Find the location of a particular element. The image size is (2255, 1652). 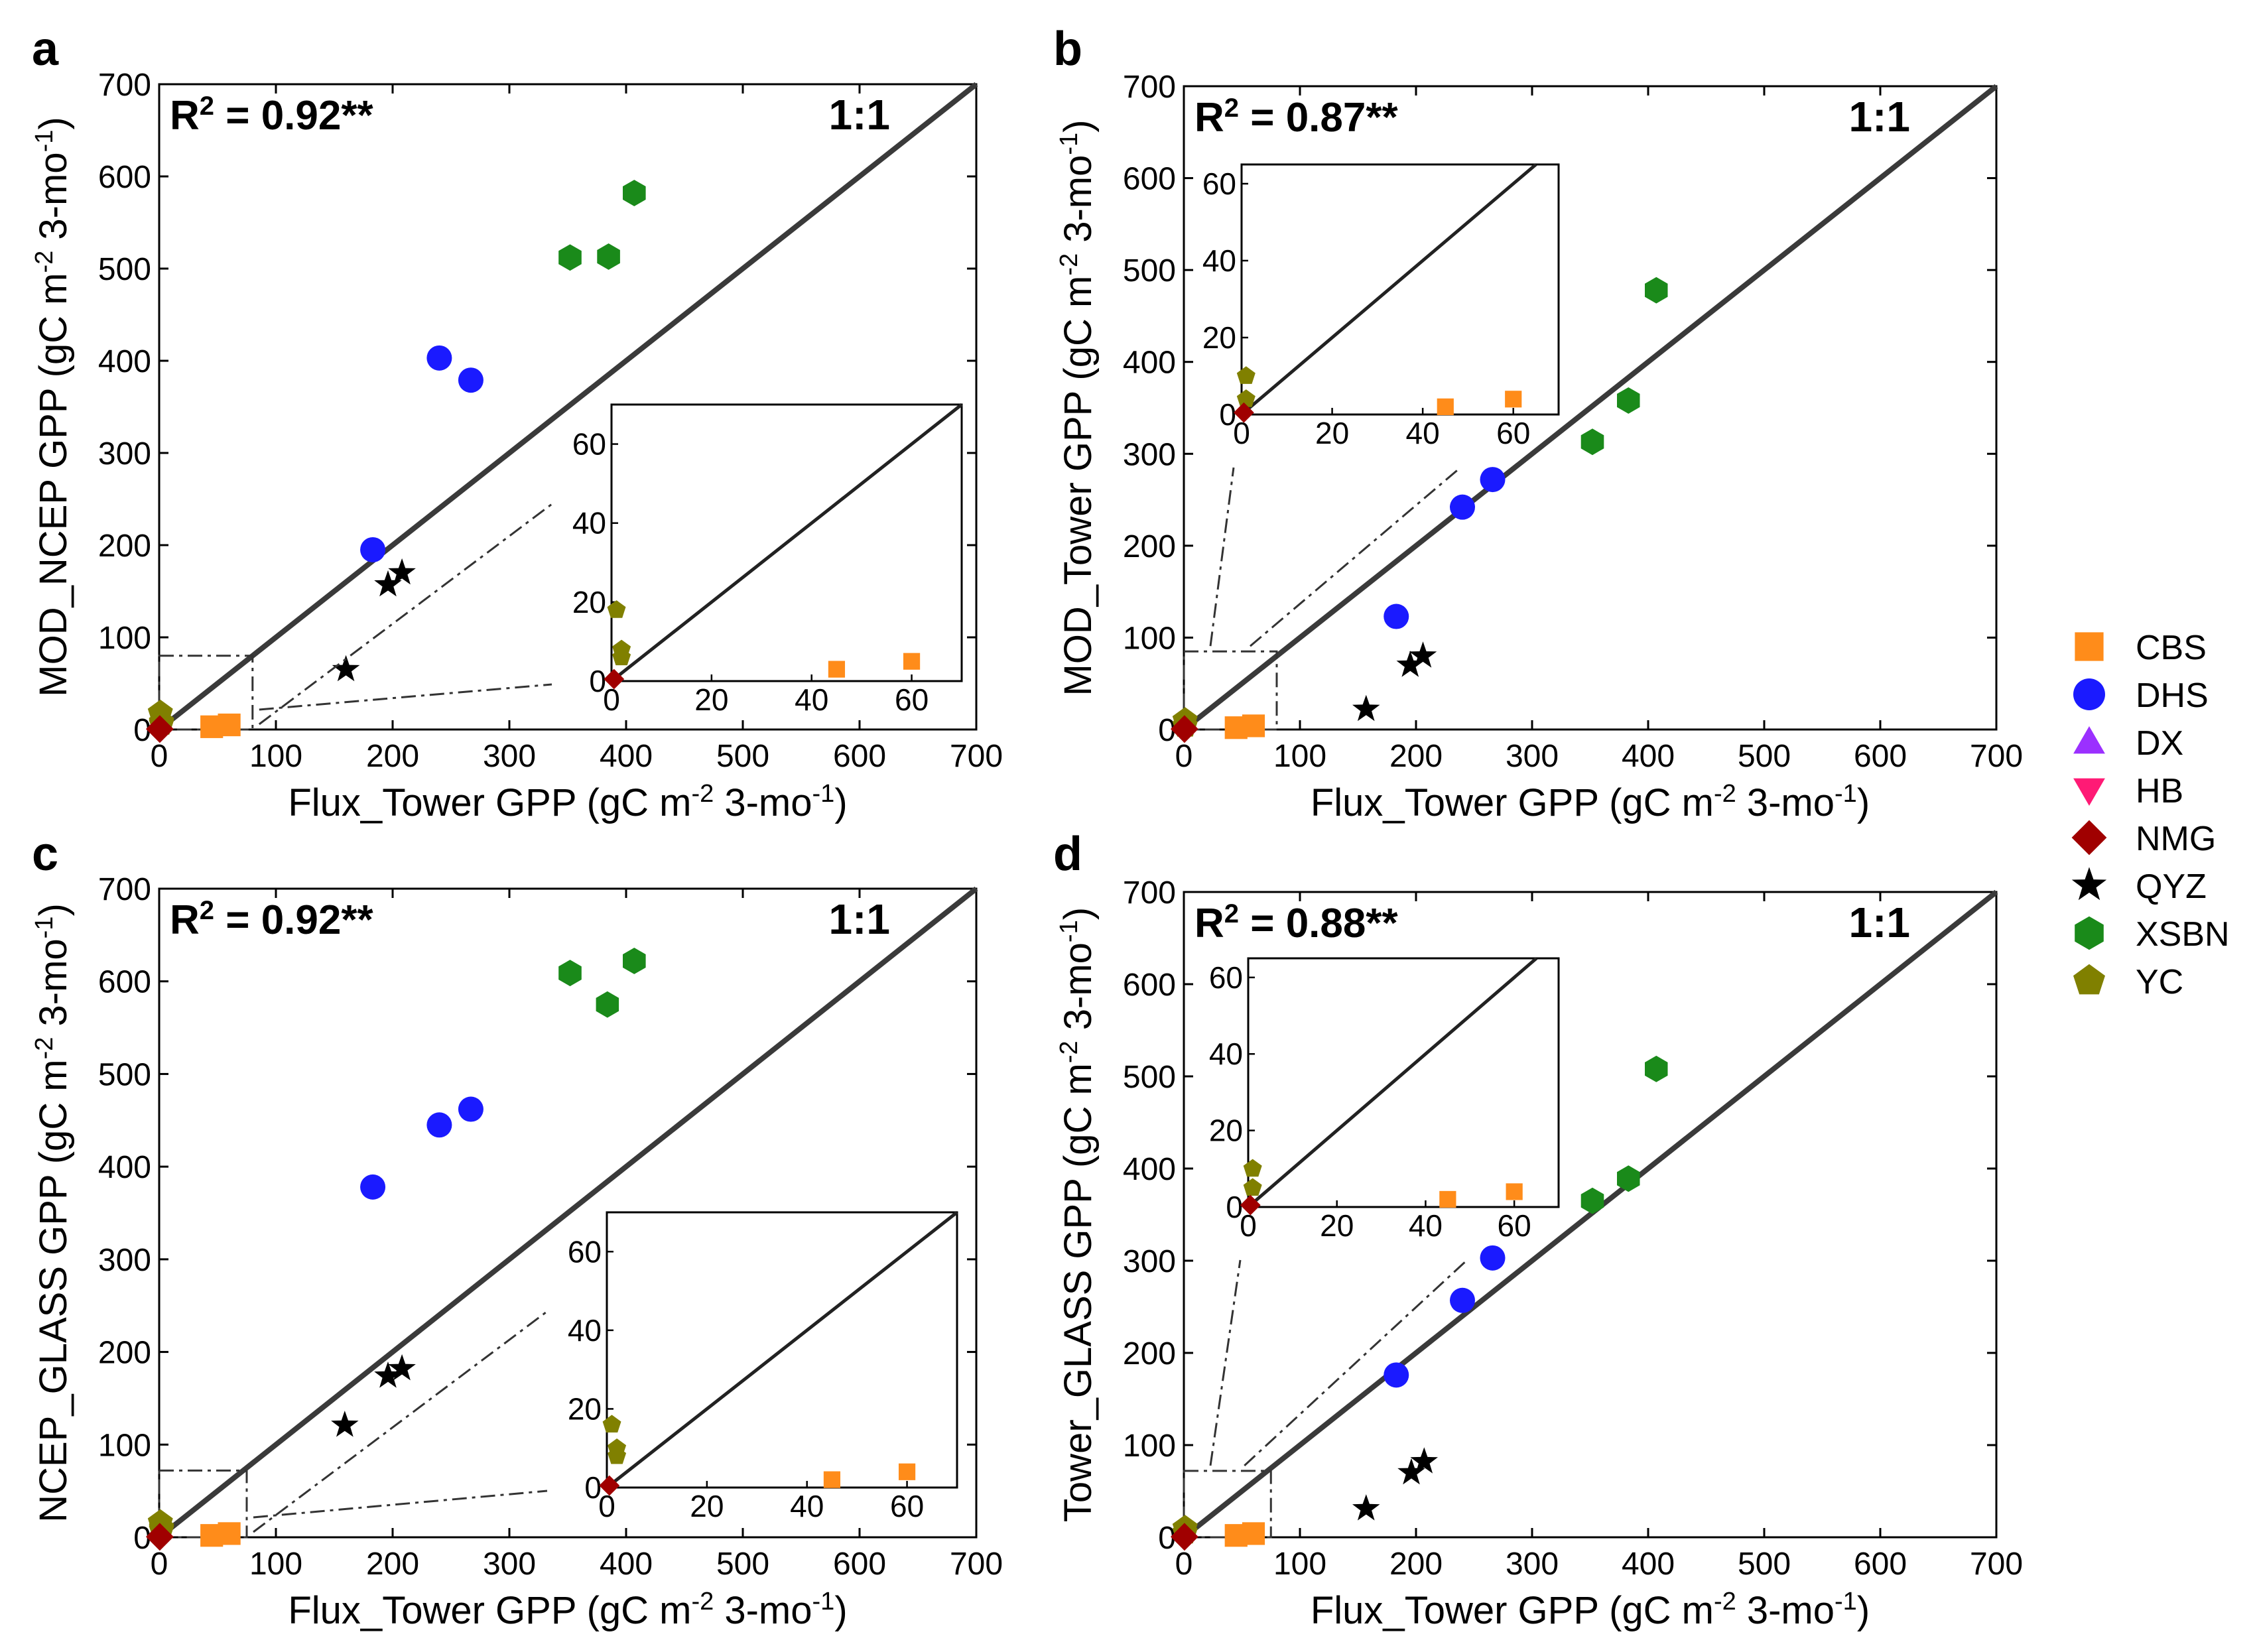

legend-label: YC is located at coordinates (2159, 982).